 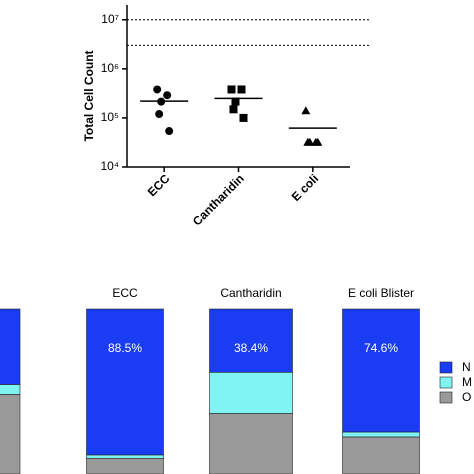 I want to click on x-tick-label: E coli, so click(x=305, y=187).